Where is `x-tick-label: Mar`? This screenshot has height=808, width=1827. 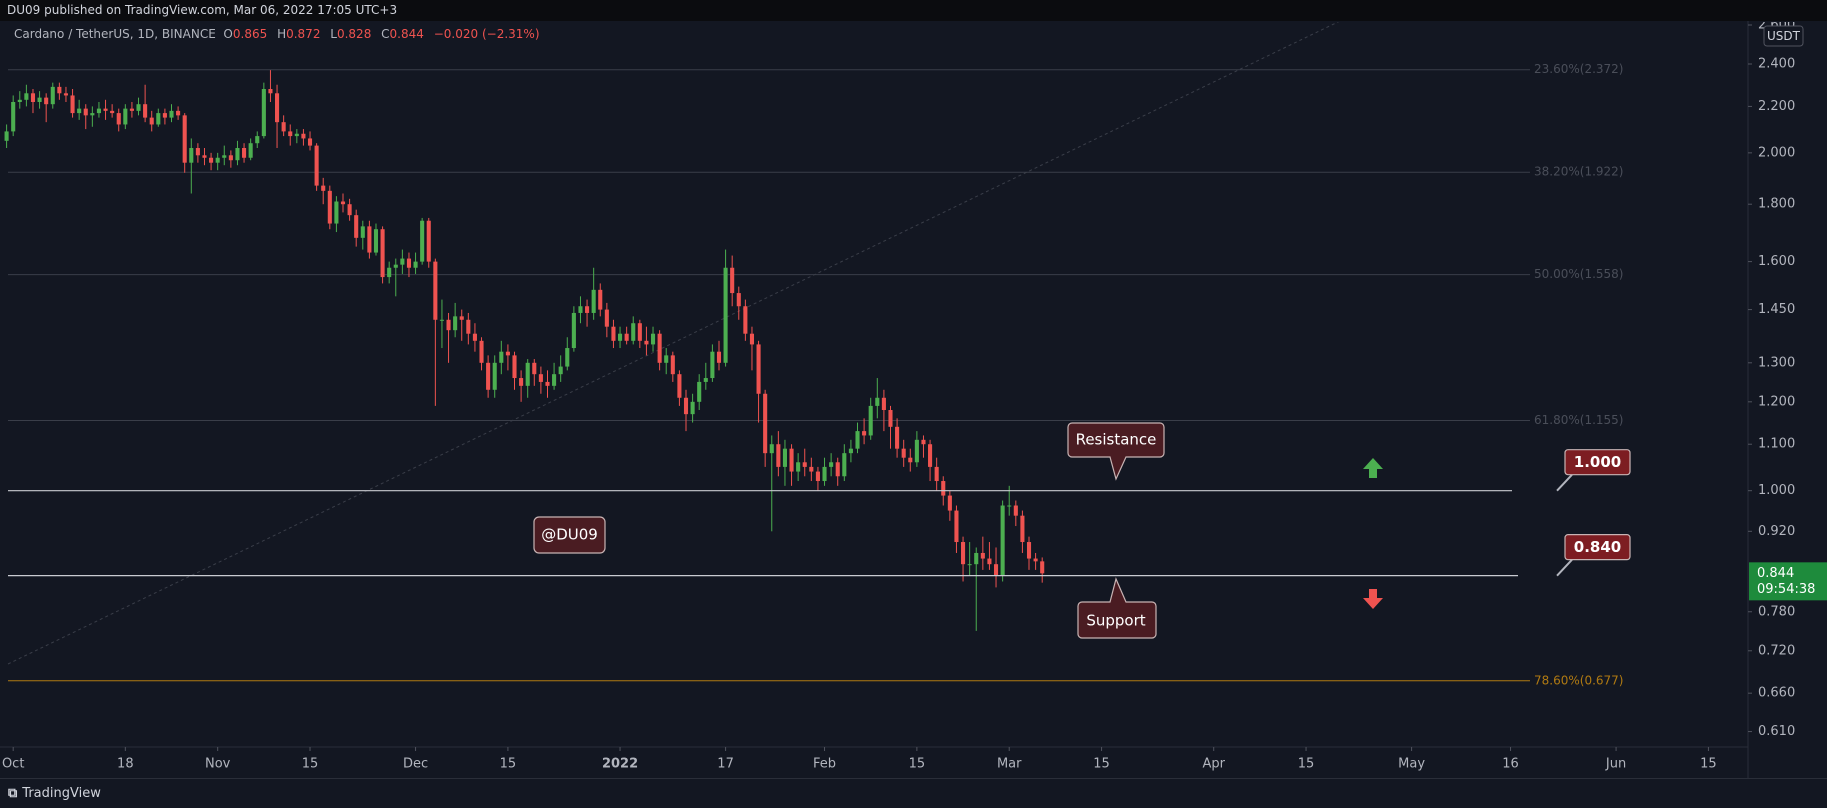
x-tick-label: Mar is located at coordinates (1009, 764).